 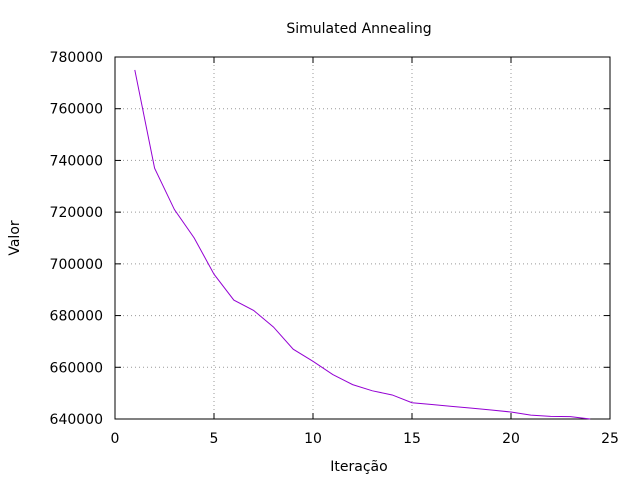 What do you see at coordinates (76, 213) in the screenshot?
I see `y-tick-label: 720000` at bounding box center [76, 213].